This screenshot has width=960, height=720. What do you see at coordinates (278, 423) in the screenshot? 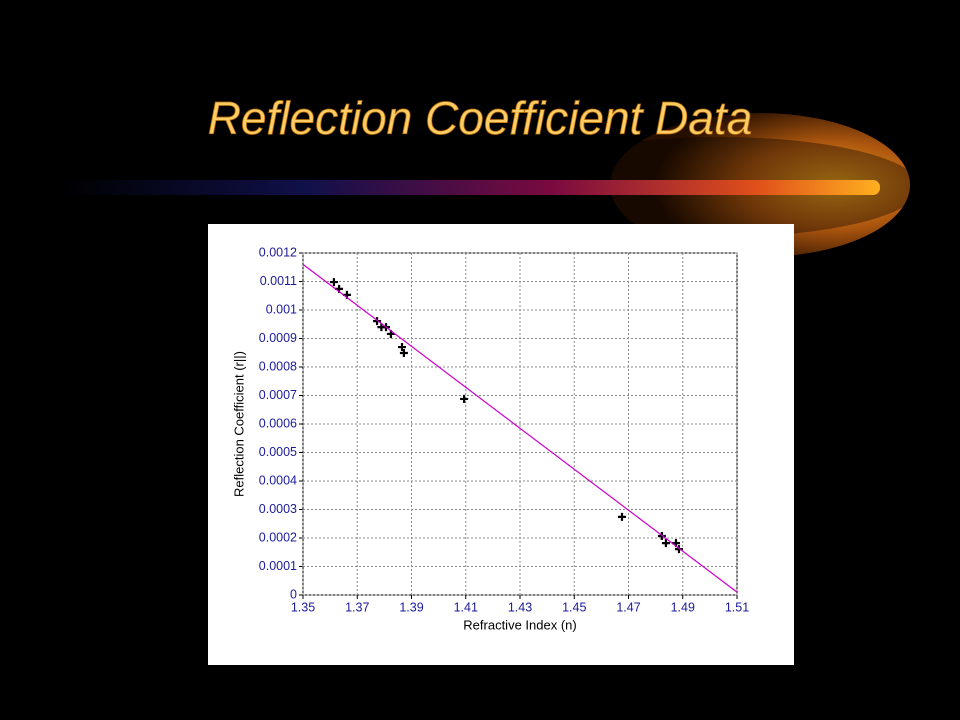
I see `y-tick-label: 0.0006` at bounding box center [278, 423].